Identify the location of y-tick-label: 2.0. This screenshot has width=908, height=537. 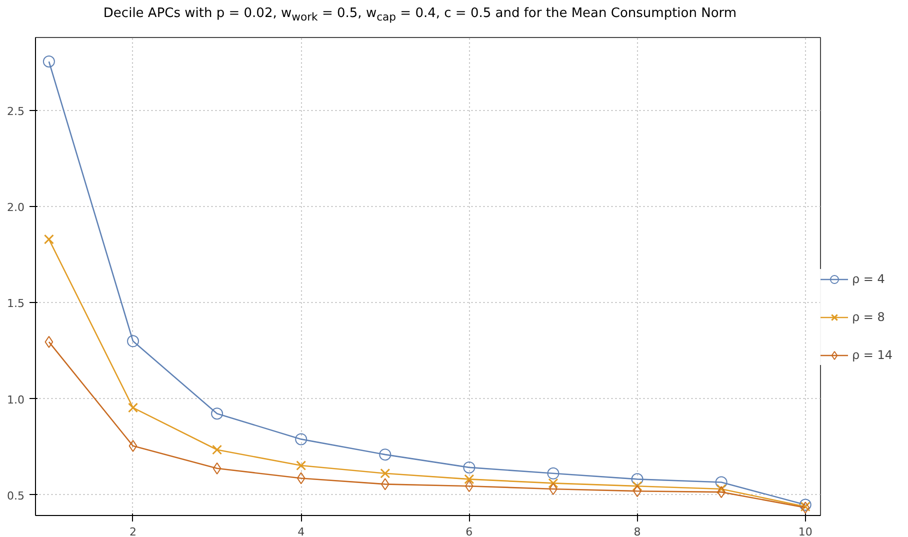
(16, 207).